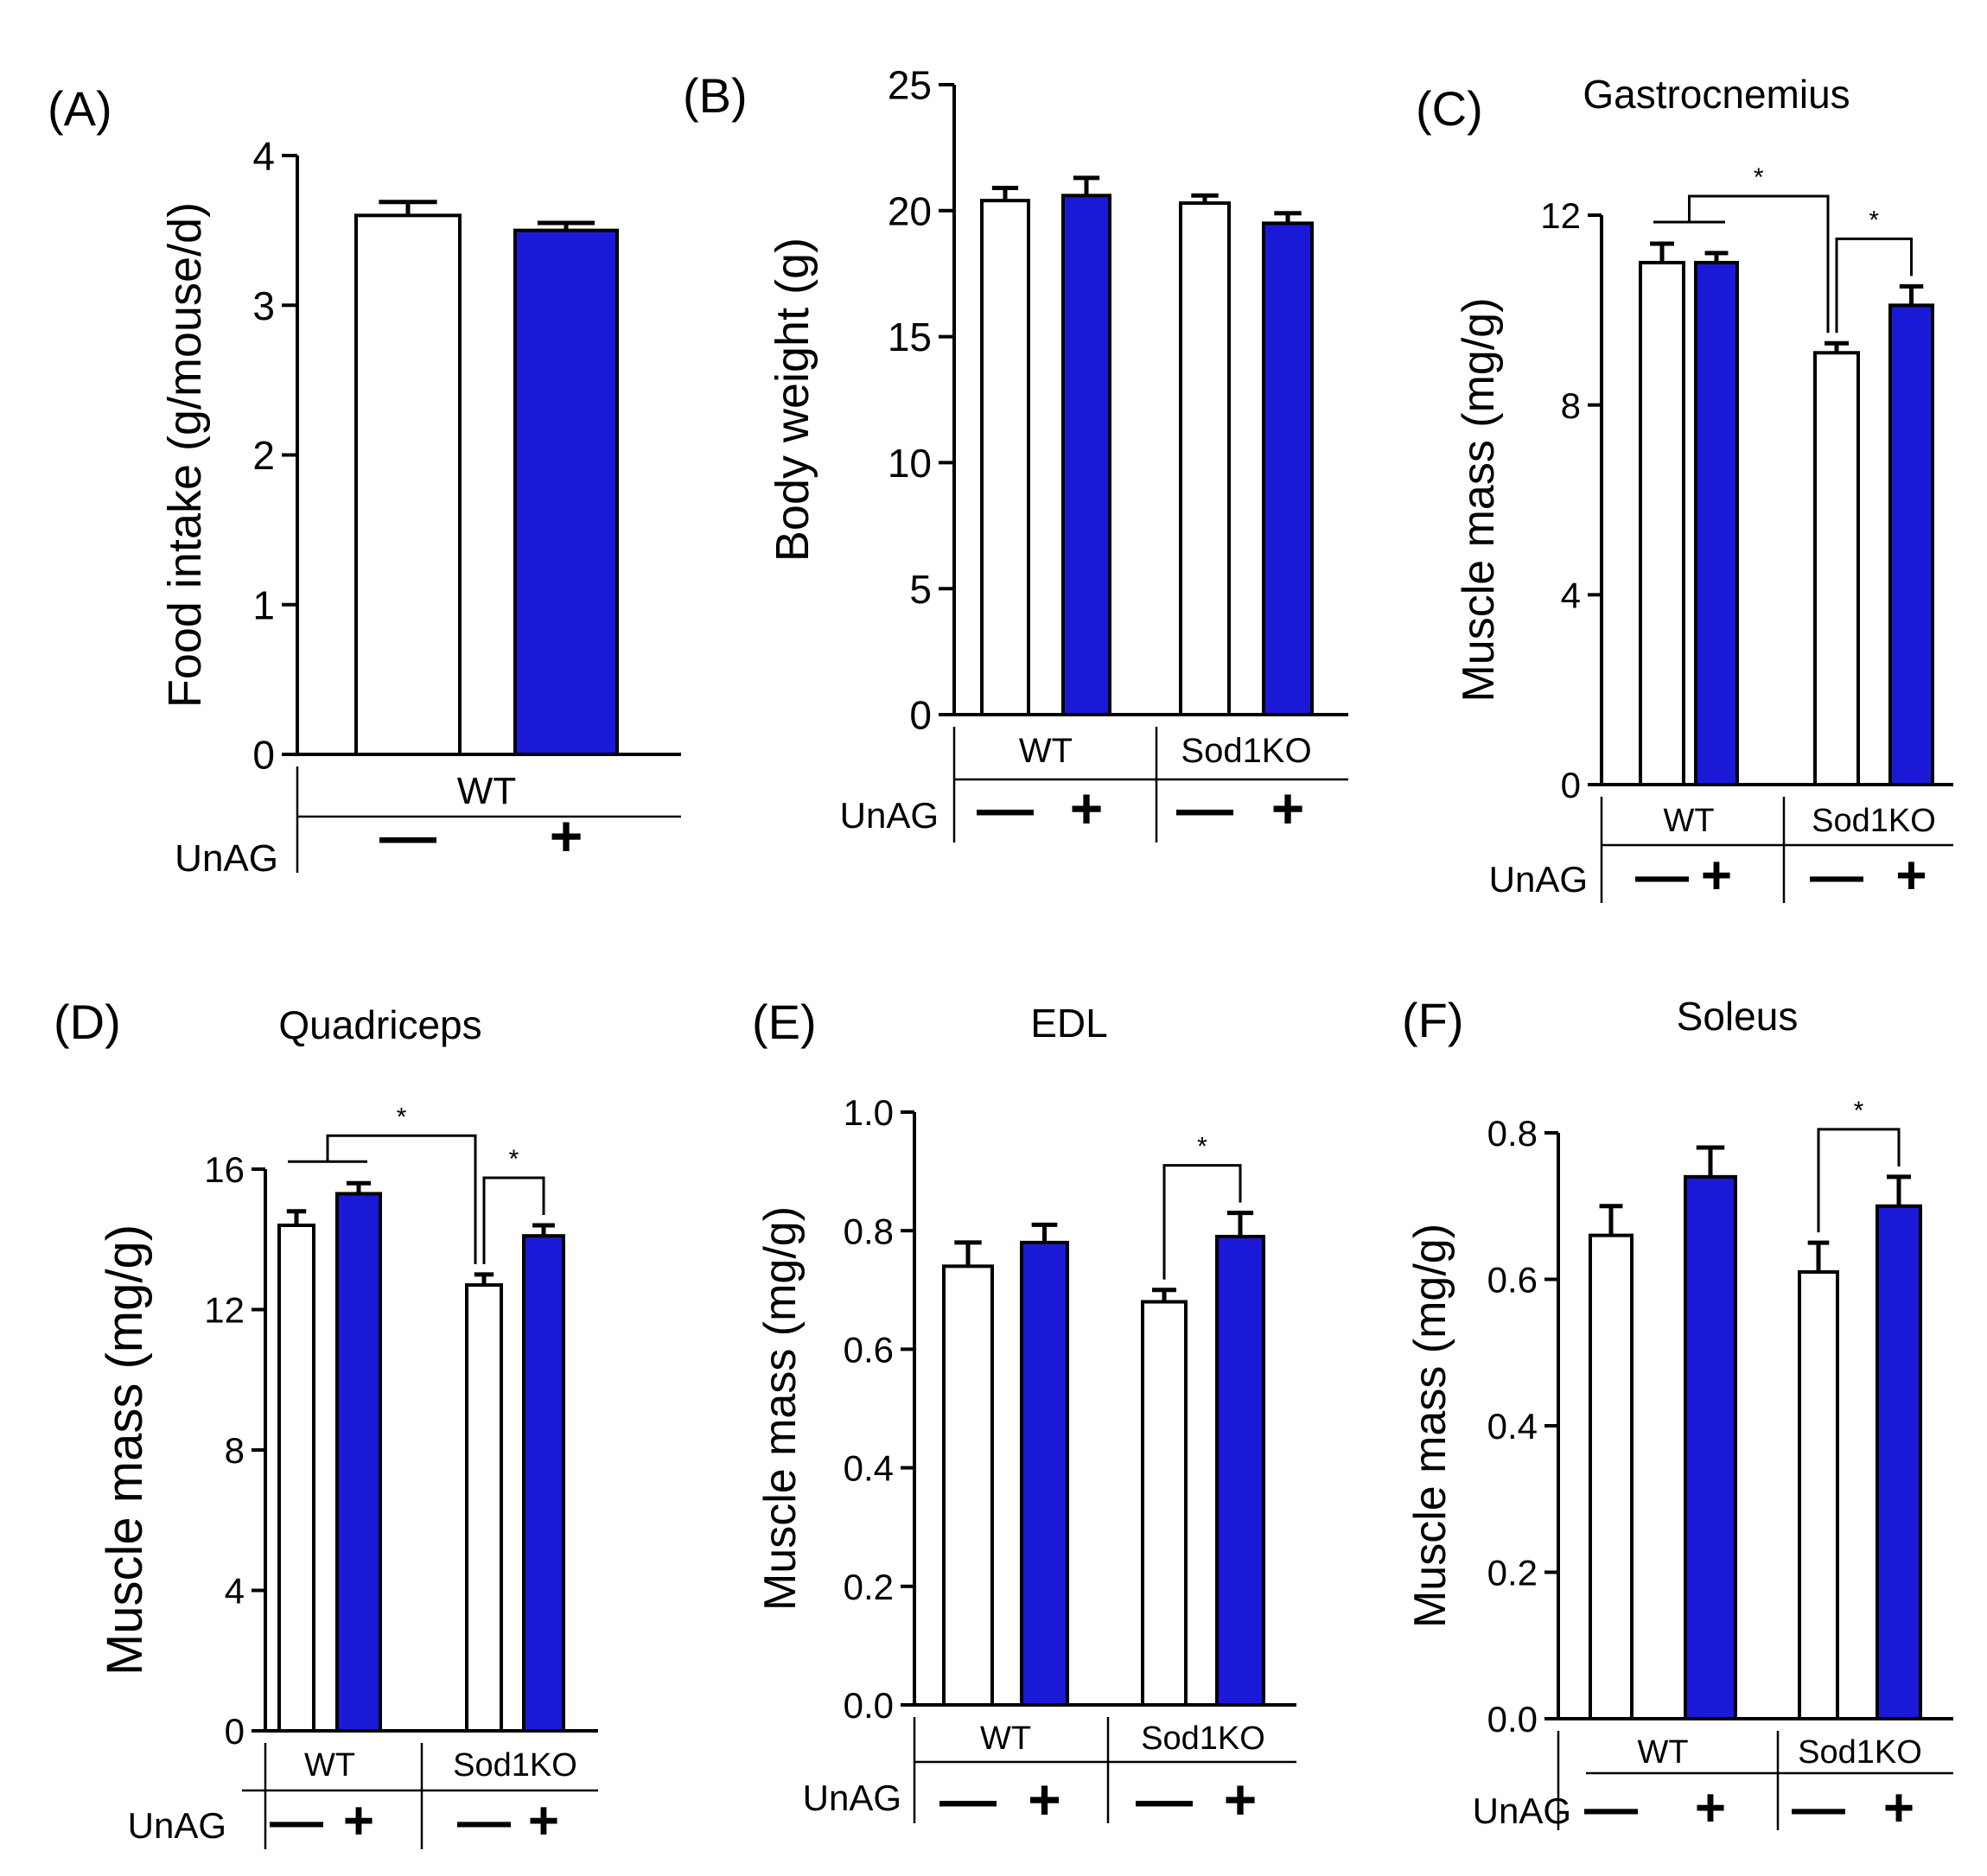  What do you see at coordinates (1433, 1020) in the screenshot?
I see `panel-letter: (F)` at bounding box center [1433, 1020].